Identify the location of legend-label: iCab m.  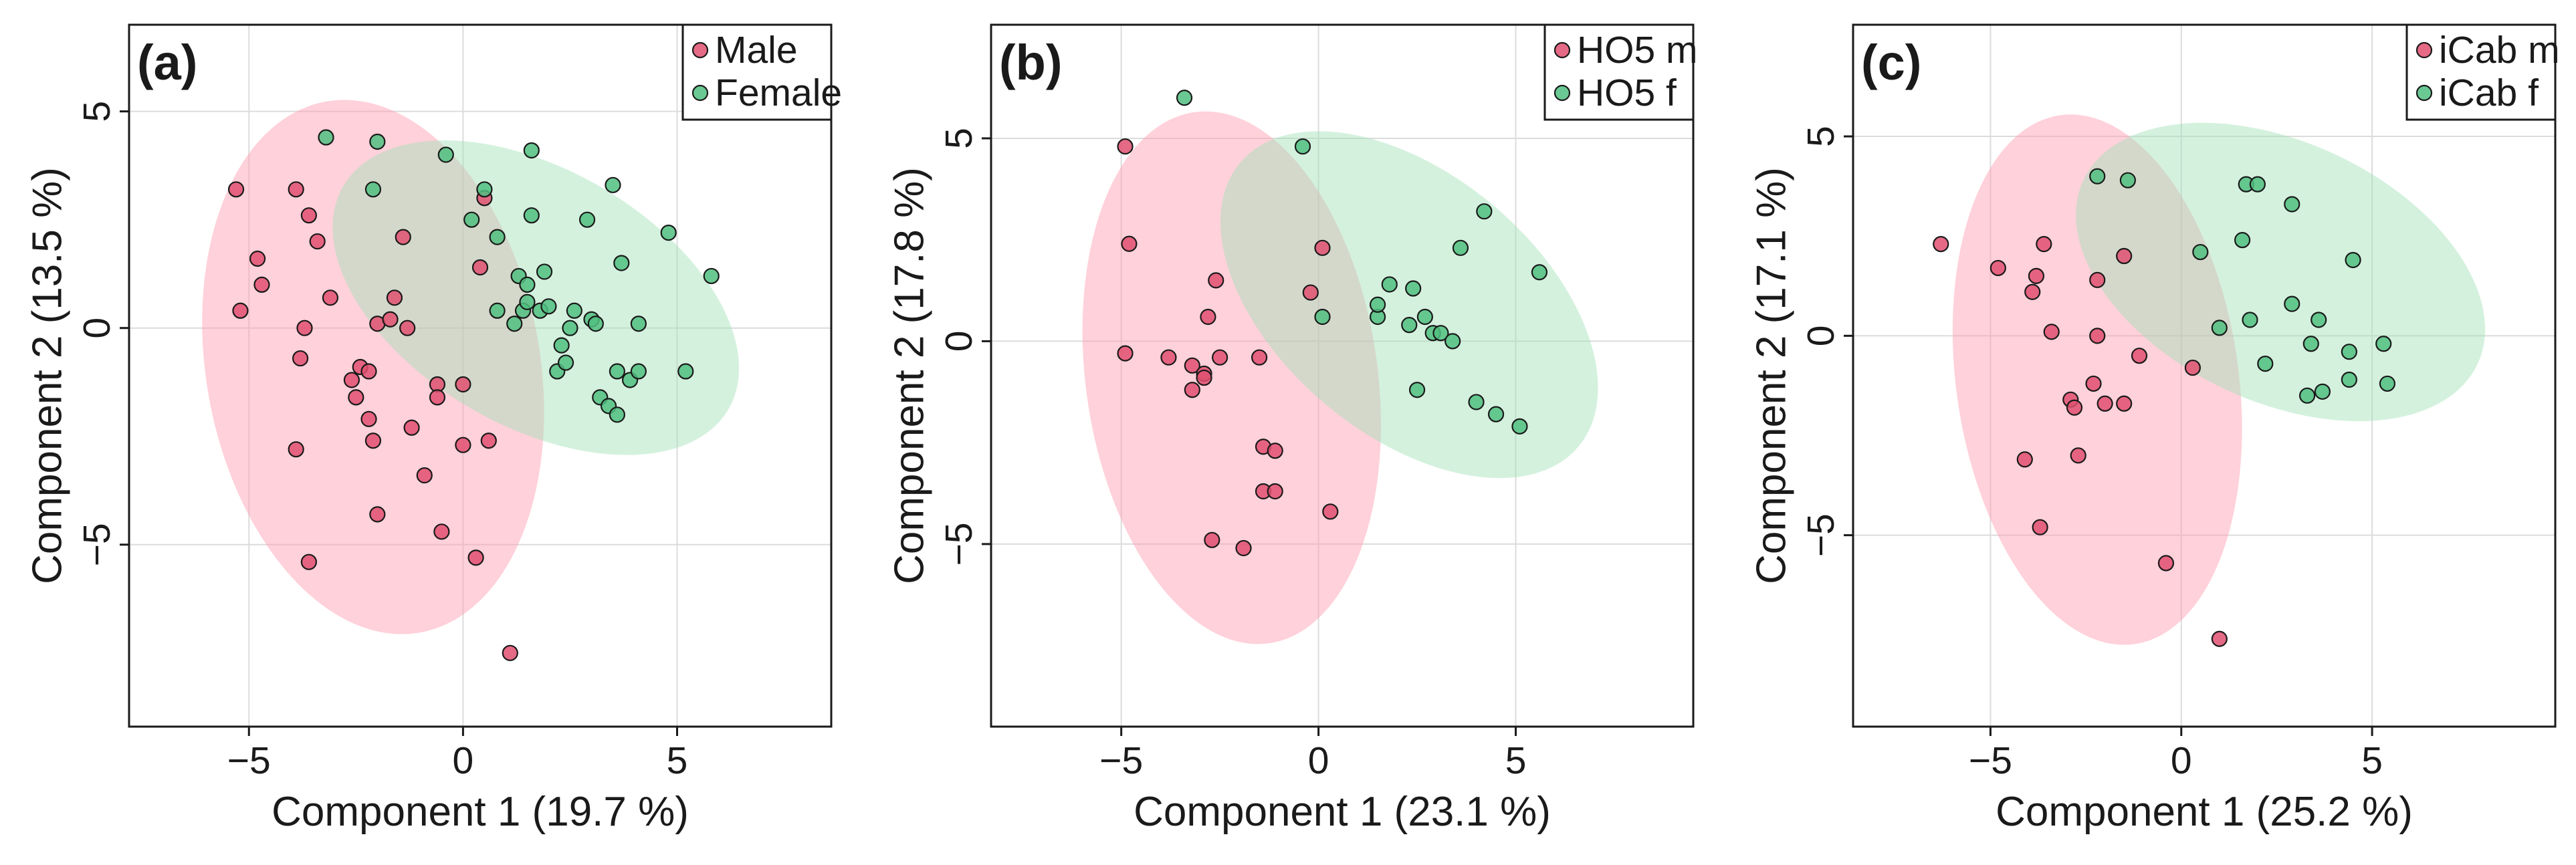
(2500, 51).